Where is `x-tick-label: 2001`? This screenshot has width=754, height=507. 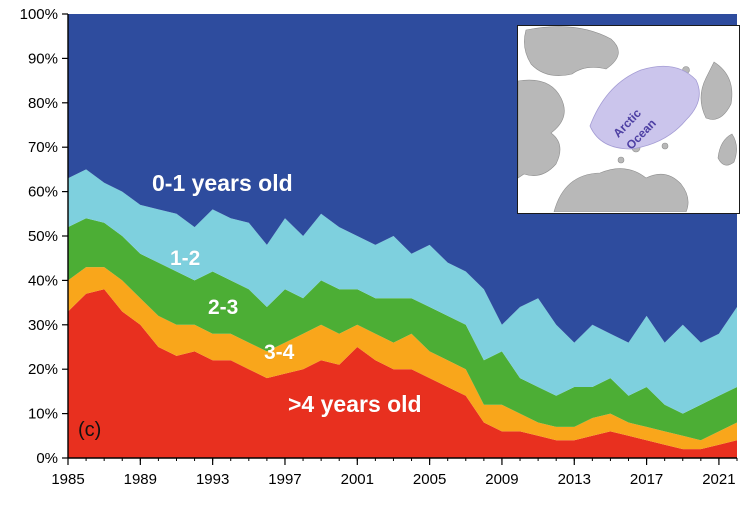 x-tick-label: 2001 is located at coordinates (357, 479).